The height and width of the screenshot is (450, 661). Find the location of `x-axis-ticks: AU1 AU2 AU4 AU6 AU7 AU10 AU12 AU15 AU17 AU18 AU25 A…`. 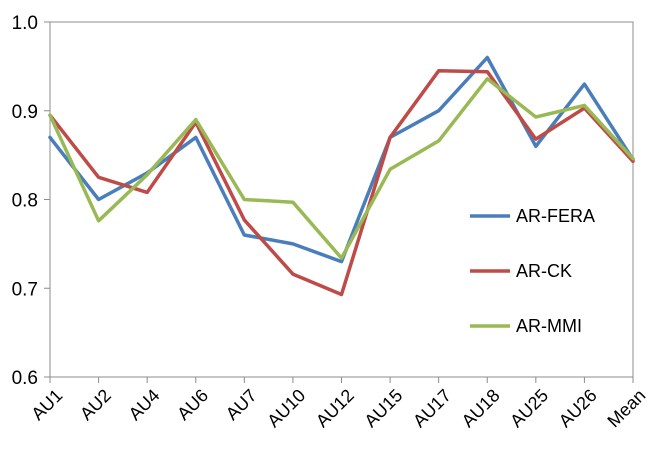

x-axis-ticks: AU1 AU2 AU4 AU6 AU7 AU10 AU12 AU15 AU17 AU18 AU25 A… is located at coordinates (338, 404).